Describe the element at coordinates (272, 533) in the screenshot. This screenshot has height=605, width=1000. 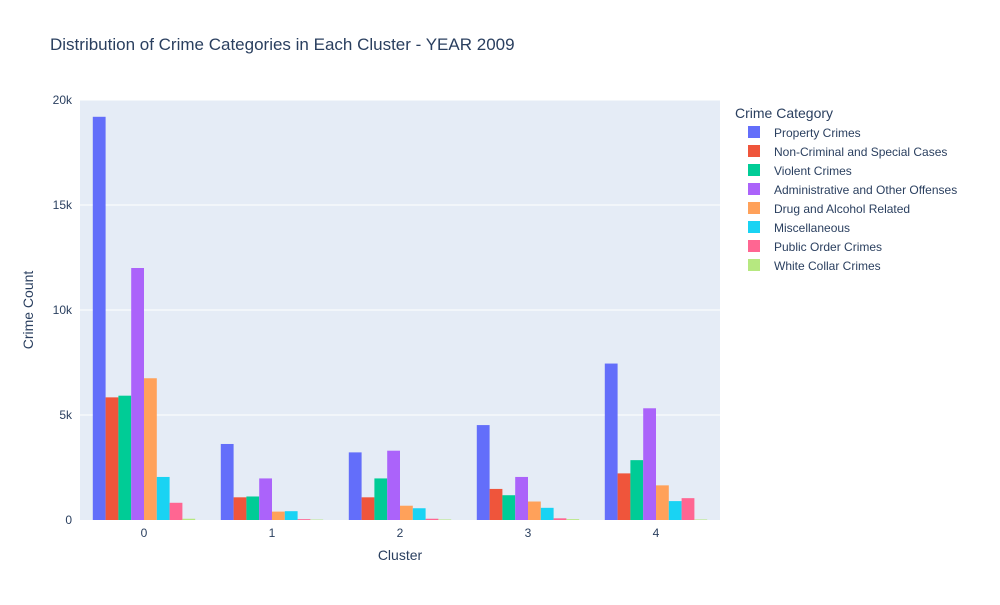
I see `x-tick-label: 1` at that location.